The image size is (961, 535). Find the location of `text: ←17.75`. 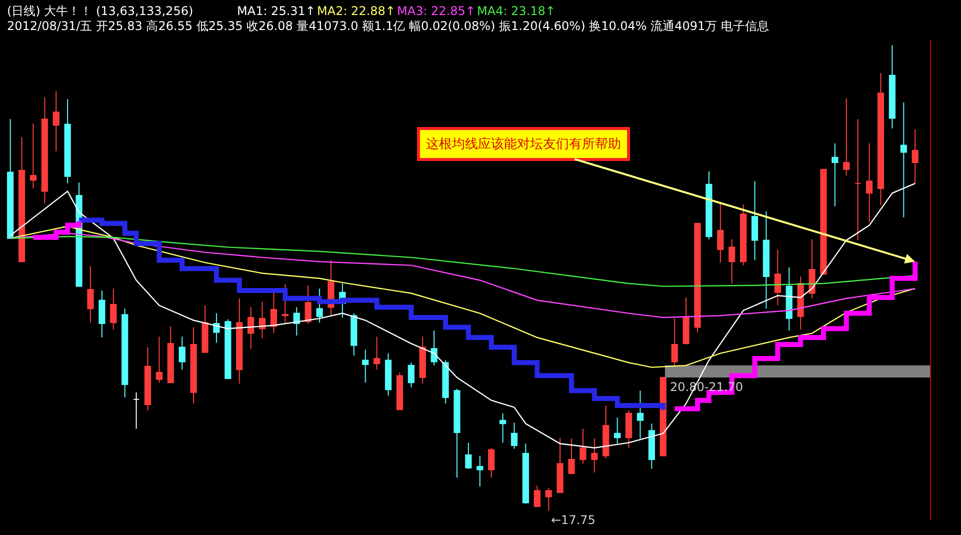

text: ←17.75 is located at coordinates (573, 520).